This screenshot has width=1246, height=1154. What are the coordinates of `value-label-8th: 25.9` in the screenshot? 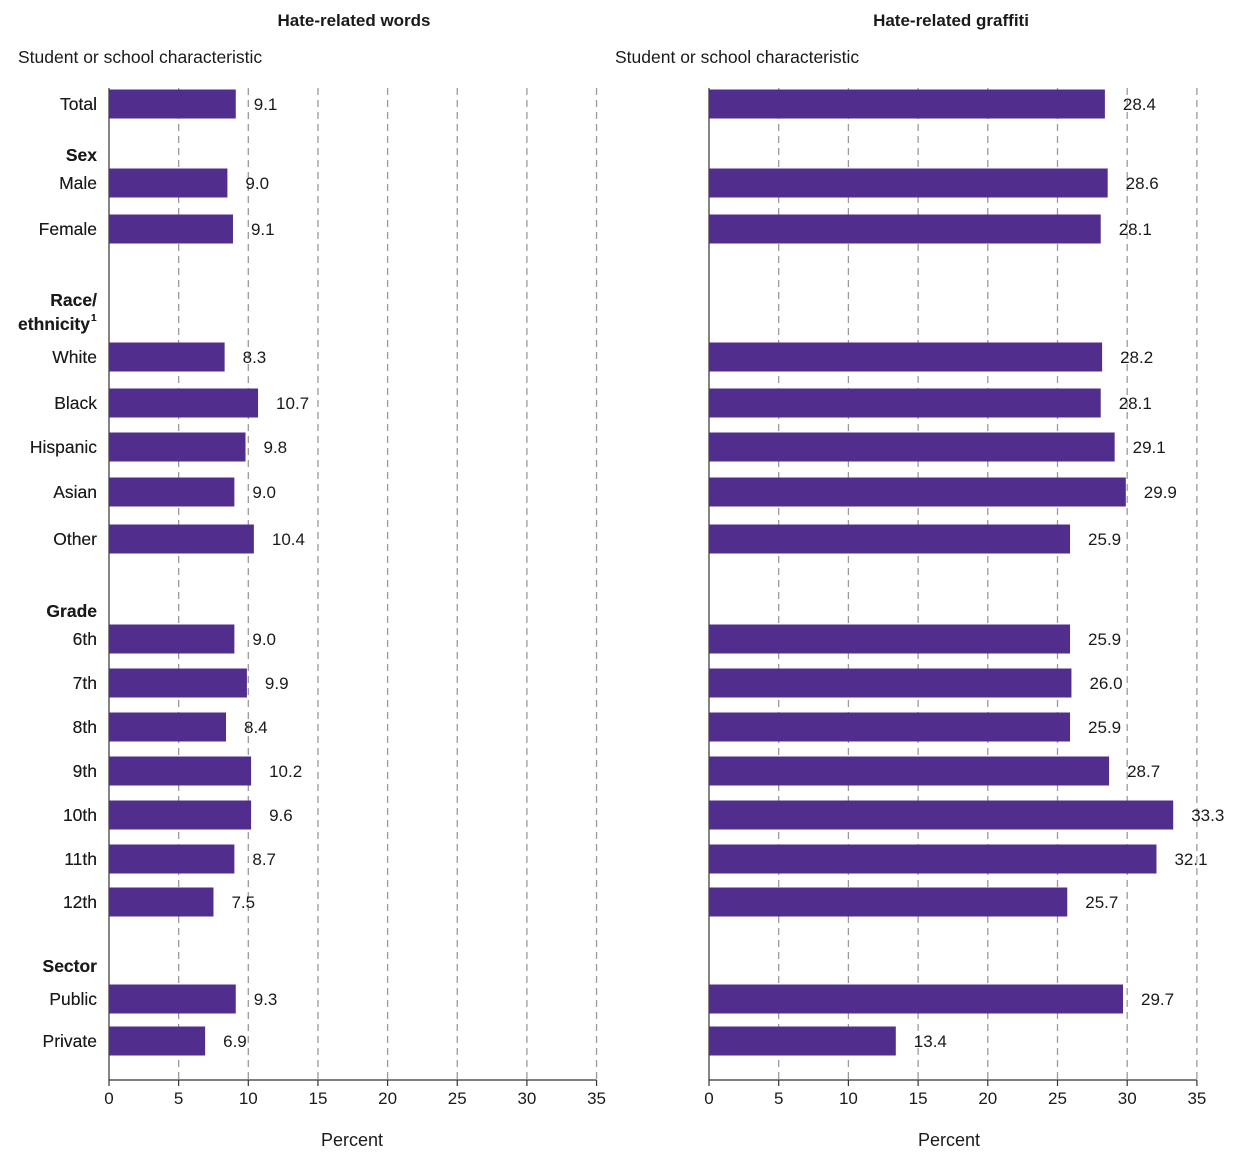 It's located at (1104, 727).